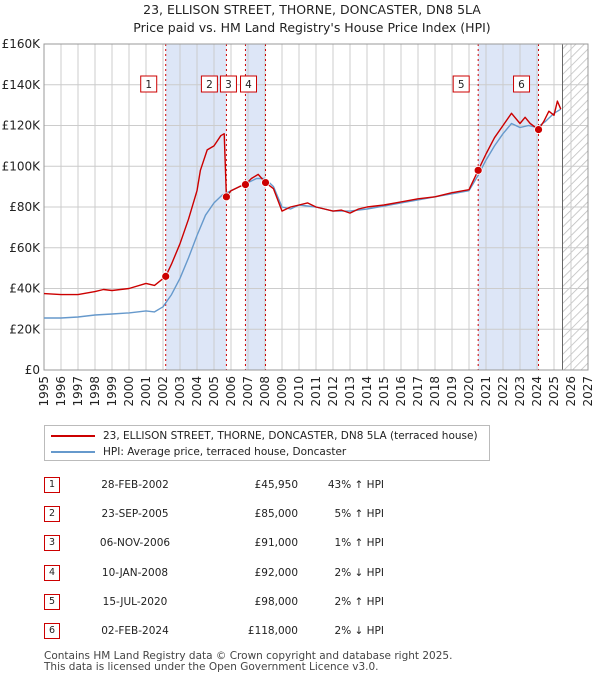  Describe the element at coordinates (61, 391) in the screenshot. I see `x-tick-label: 1996` at that location.